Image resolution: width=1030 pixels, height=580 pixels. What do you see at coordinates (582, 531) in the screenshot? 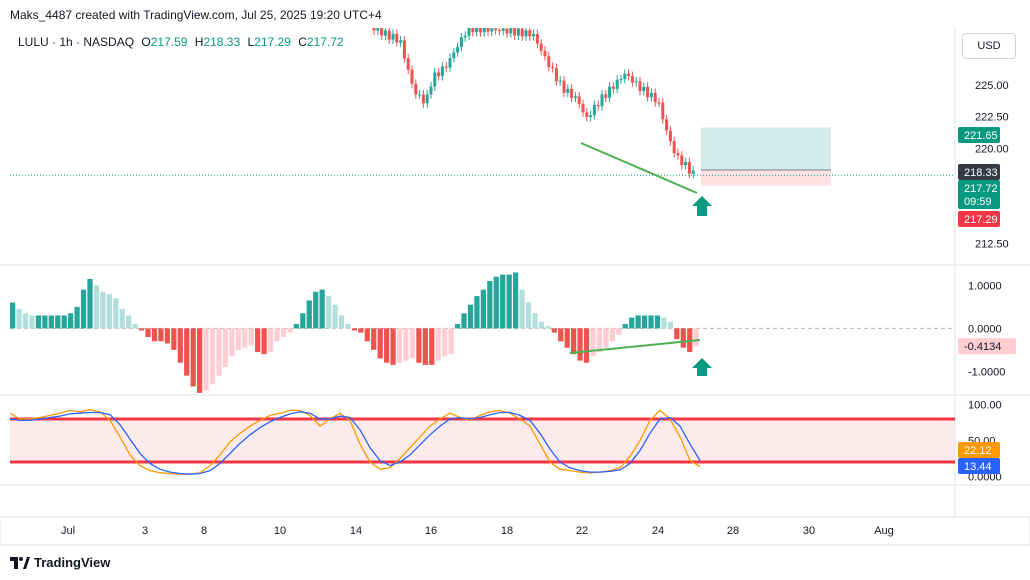
I see `x-tick-label: 22` at bounding box center [582, 531].